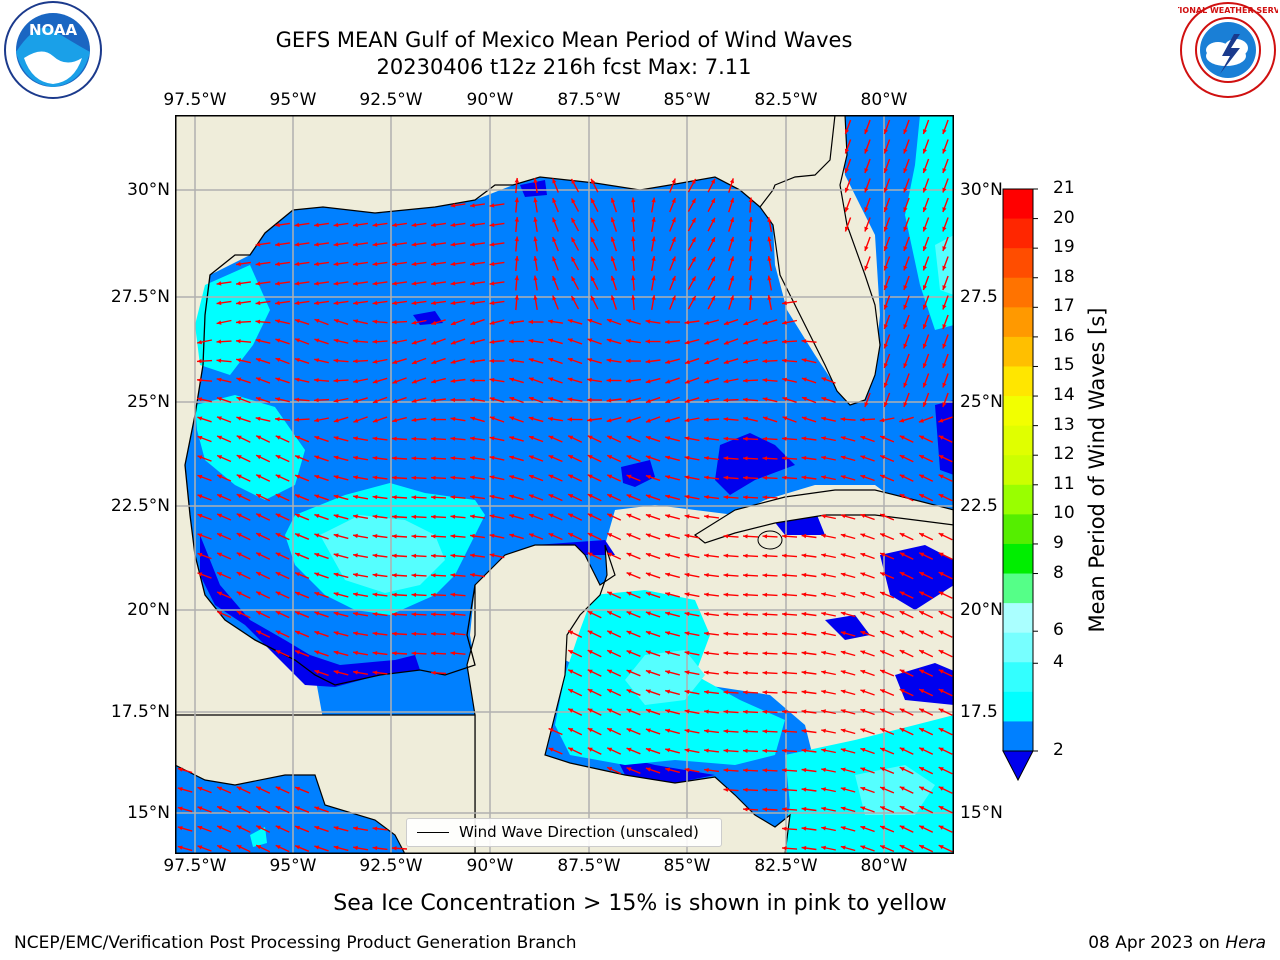 The image size is (1280, 960). I want to click on chart-subtitle: 20230406 t12z 216h fcst Max: 7.11, so click(564, 67).